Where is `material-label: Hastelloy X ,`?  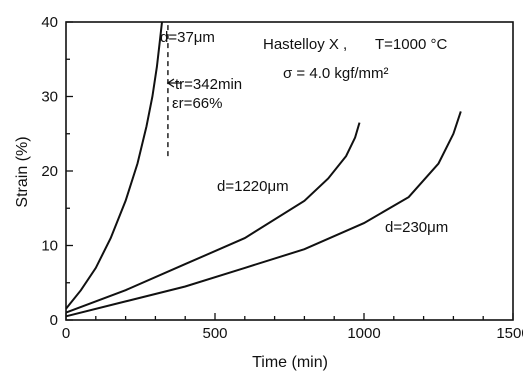
material-label: Hastelloy X , is located at coordinates (305, 44).